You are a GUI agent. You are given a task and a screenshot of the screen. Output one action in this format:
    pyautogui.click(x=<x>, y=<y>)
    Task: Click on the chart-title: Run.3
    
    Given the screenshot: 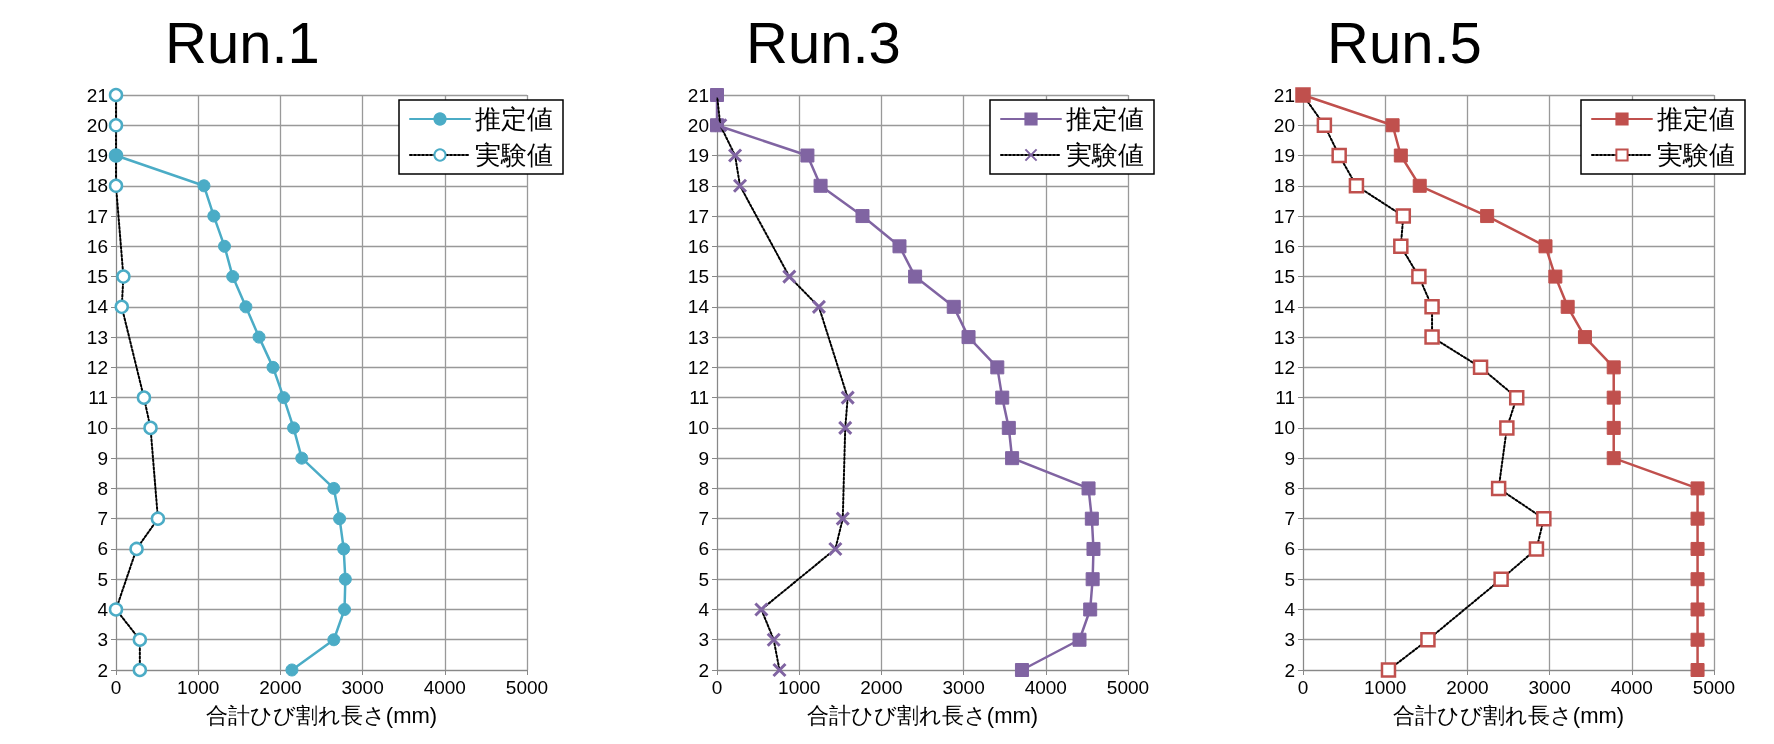 What is the action you would take?
    pyautogui.click(x=823, y=42)
    